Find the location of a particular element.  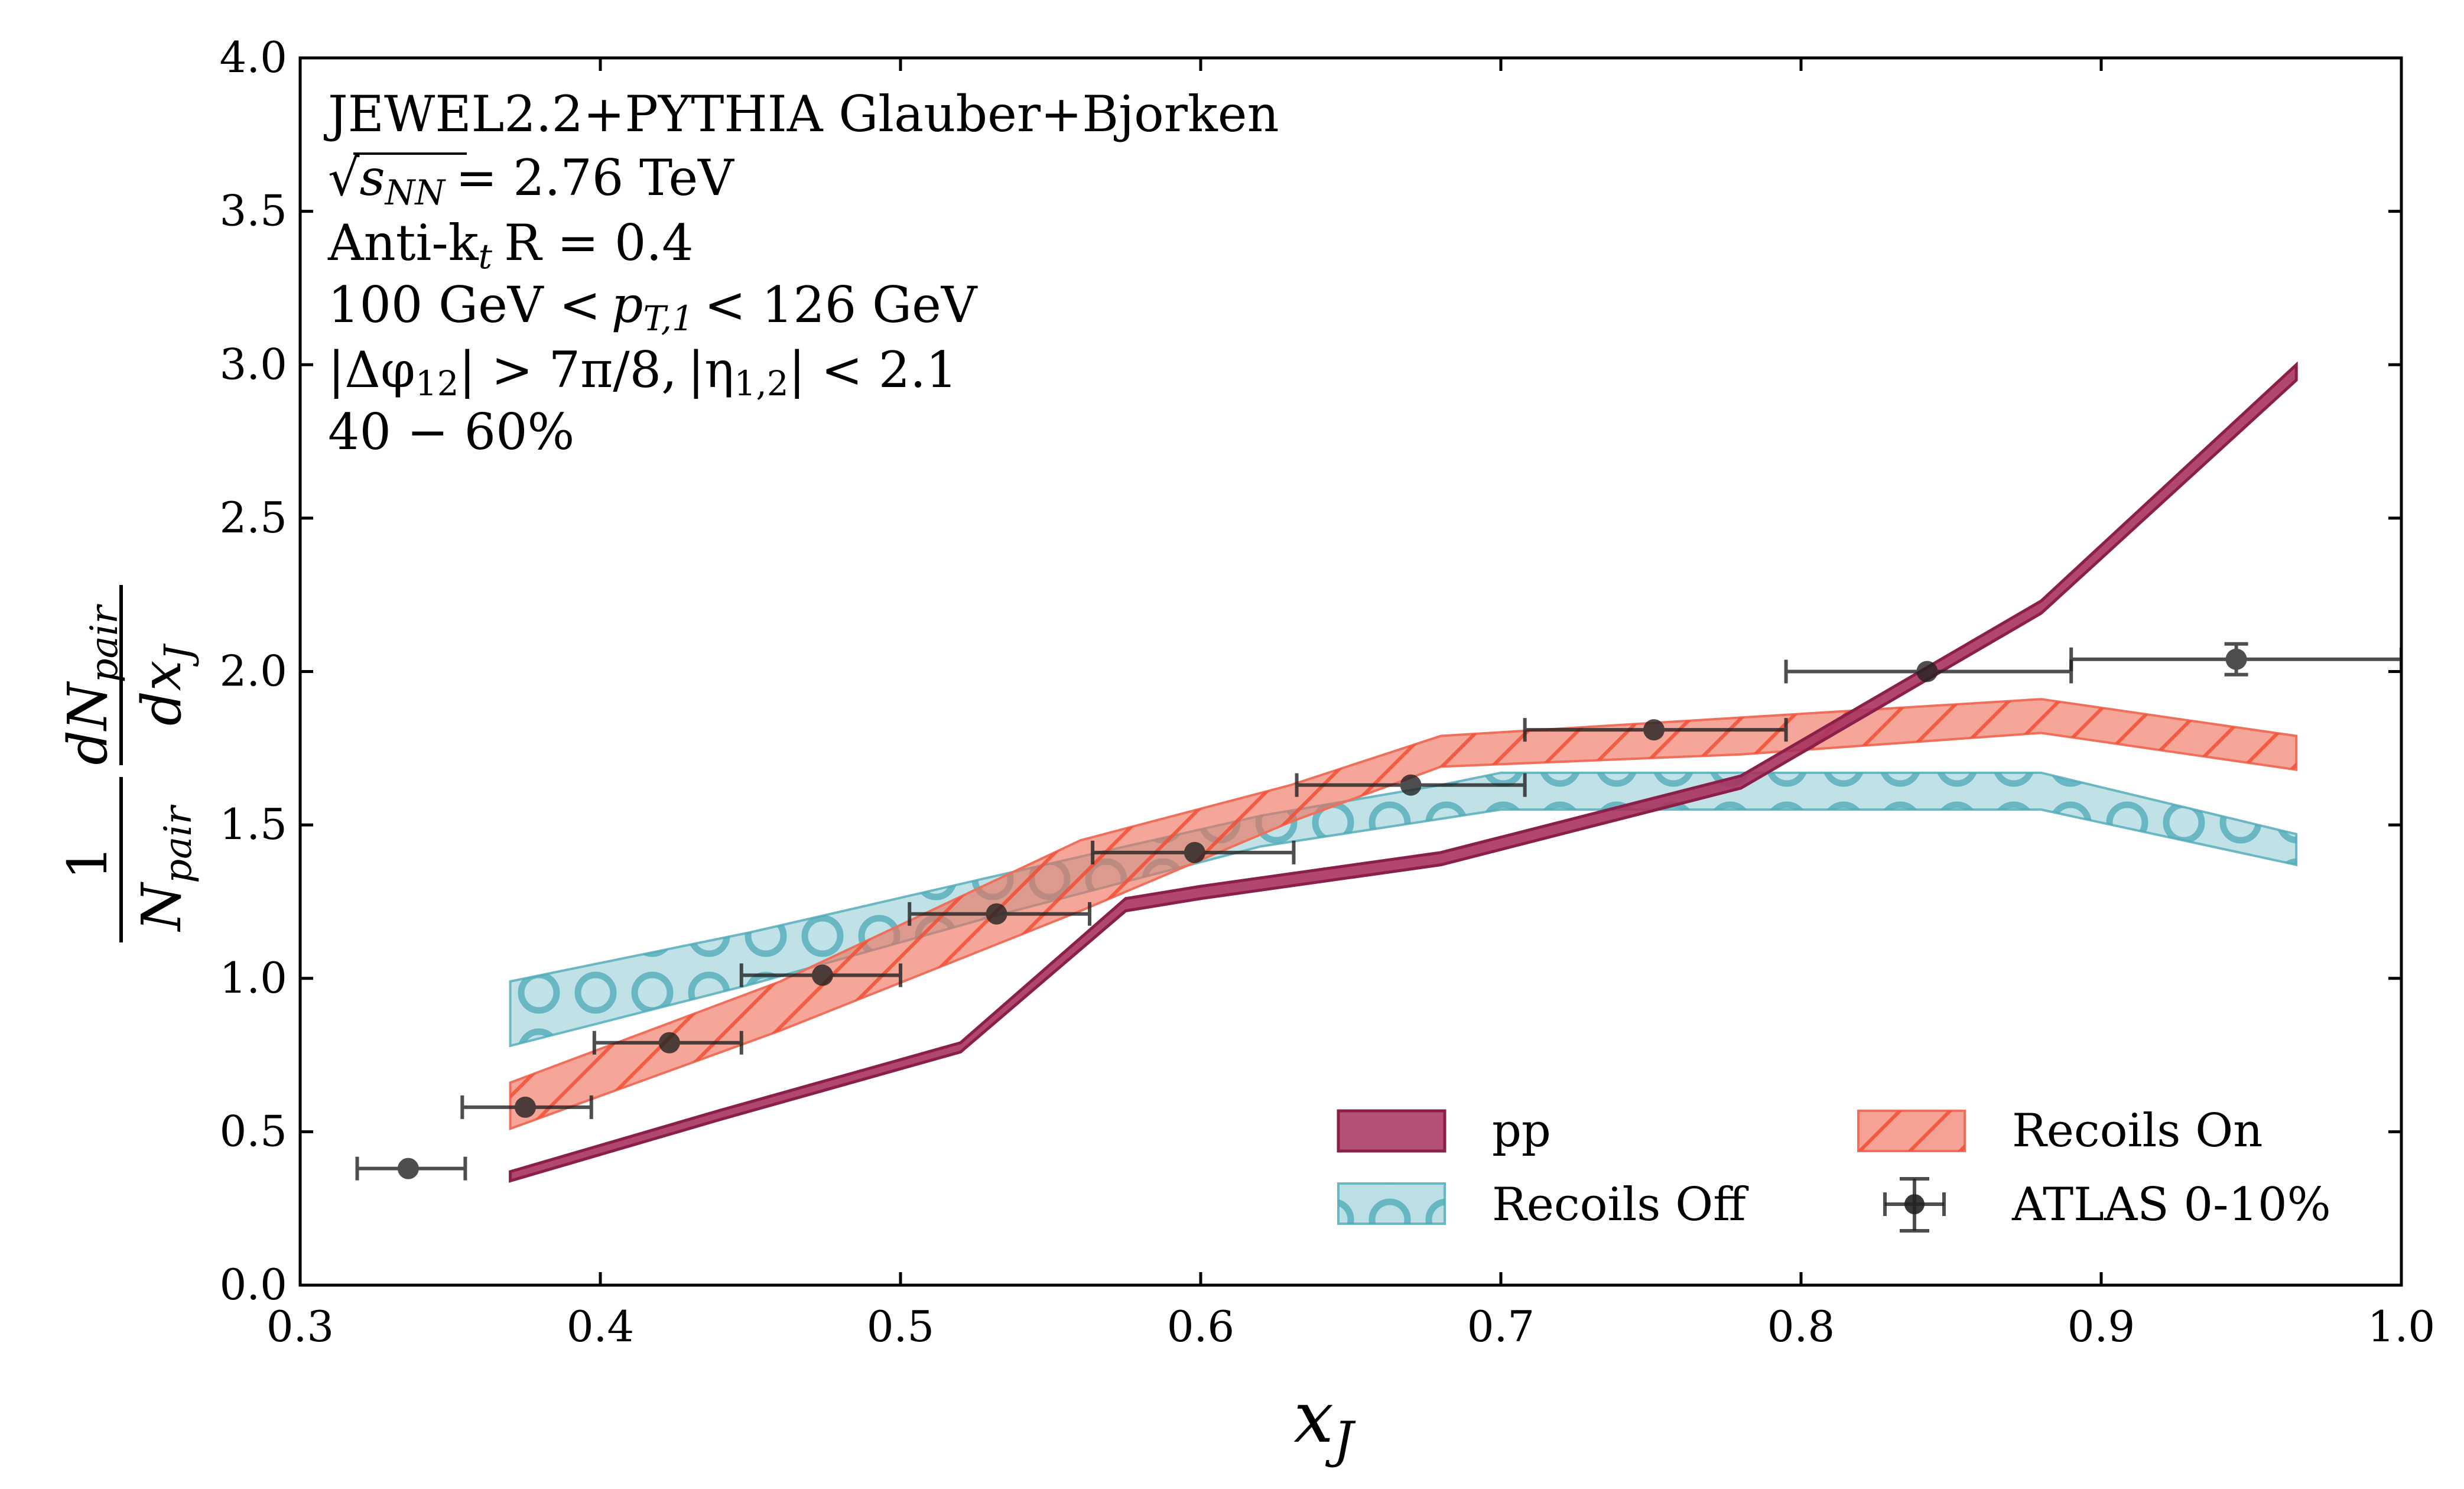

annotation-line-3: Anti-kt R = 0.4 is located at coordinates (510, 246).